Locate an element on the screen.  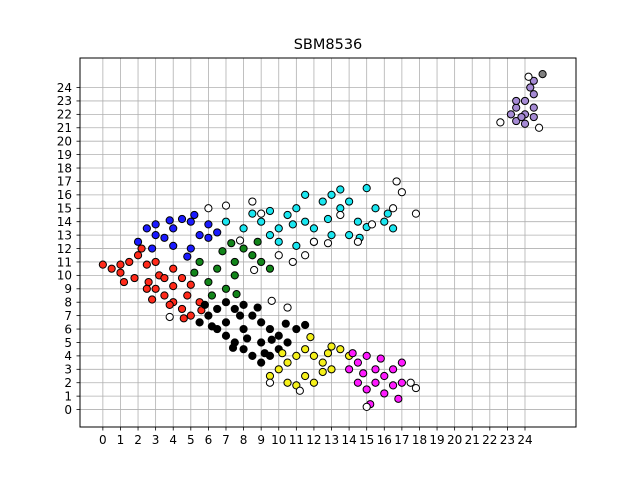
y-tick-label: 16 is located at coordinates (64, 195).